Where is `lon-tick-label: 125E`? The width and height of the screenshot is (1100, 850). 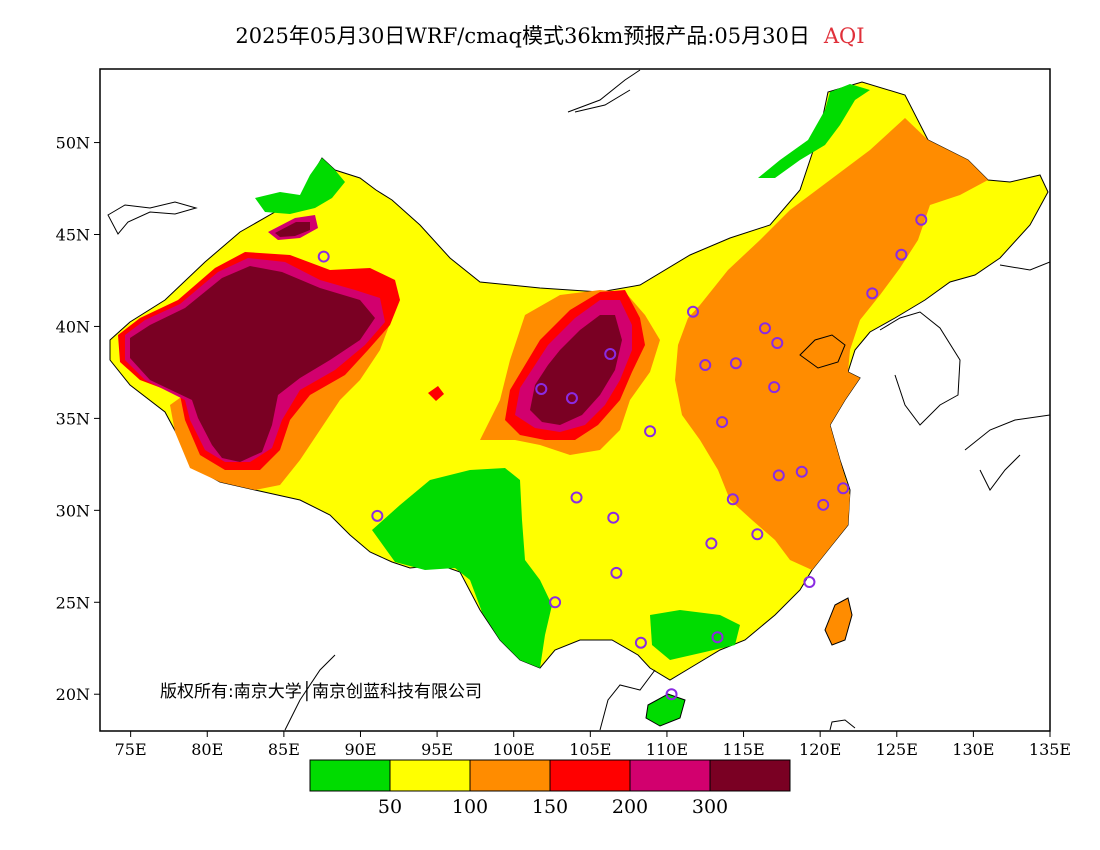
lon-tick-label: 125E is located at coordinates (897, 749).